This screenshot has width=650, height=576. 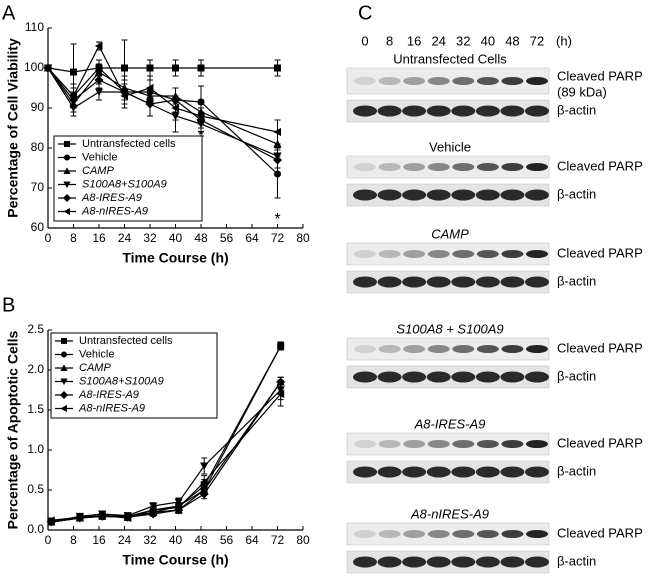 I want to click on y-tick-label: 1.5, so click(x=35, y=409).